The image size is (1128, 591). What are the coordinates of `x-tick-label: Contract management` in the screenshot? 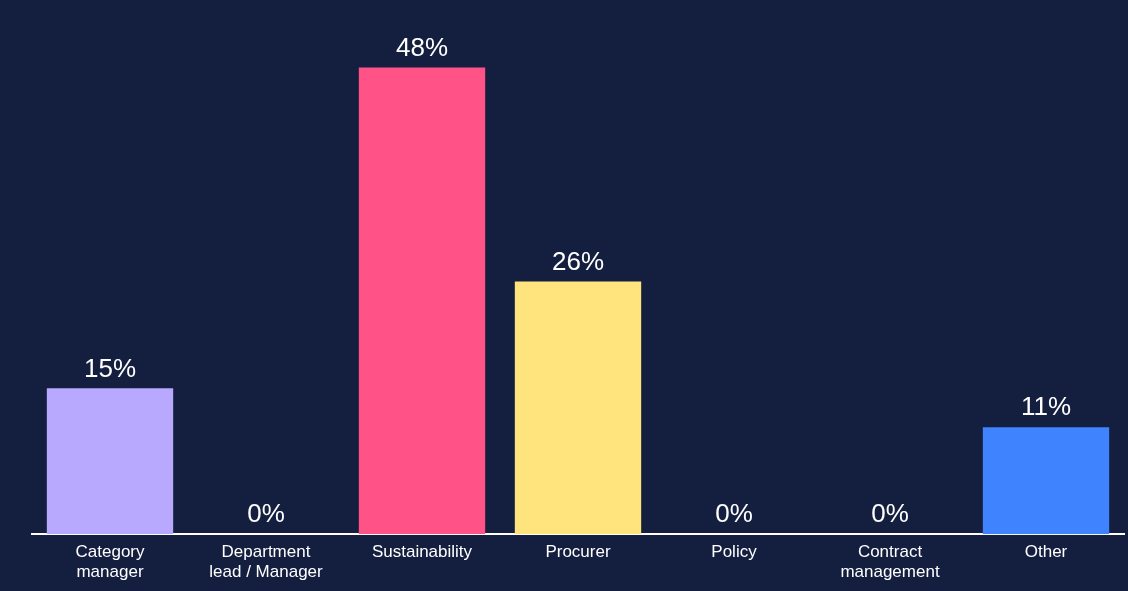 It's located at (890, 562).